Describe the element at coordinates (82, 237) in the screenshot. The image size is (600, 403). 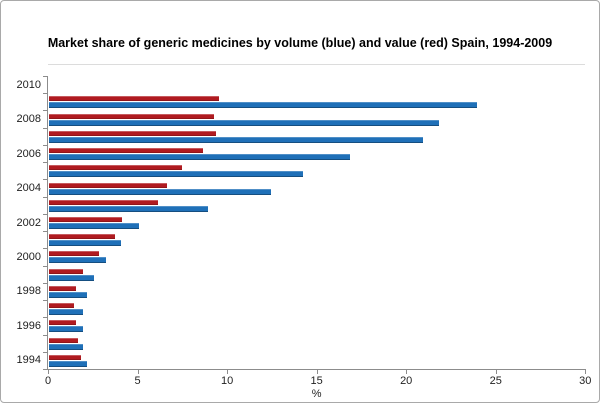
I see `bar-value-2001` at that location.